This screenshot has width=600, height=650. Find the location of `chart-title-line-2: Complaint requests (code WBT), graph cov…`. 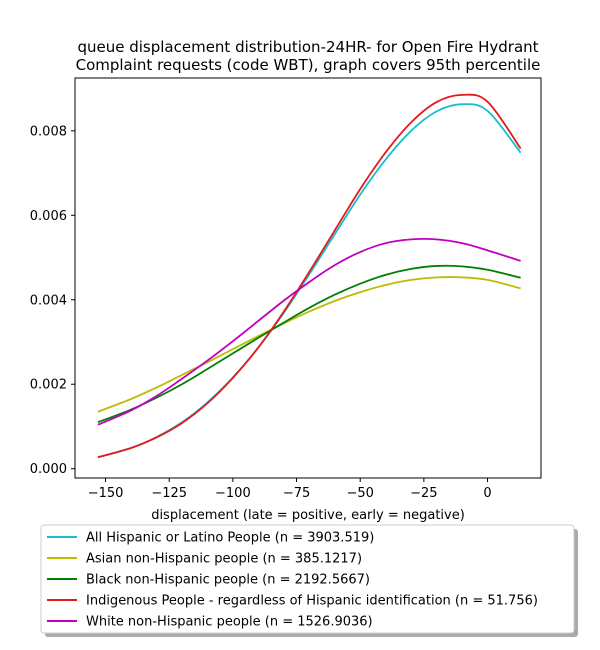

chart-title-line-2: Complaint requests (code WBT), graph cov… is located at coordinates (308, 65).